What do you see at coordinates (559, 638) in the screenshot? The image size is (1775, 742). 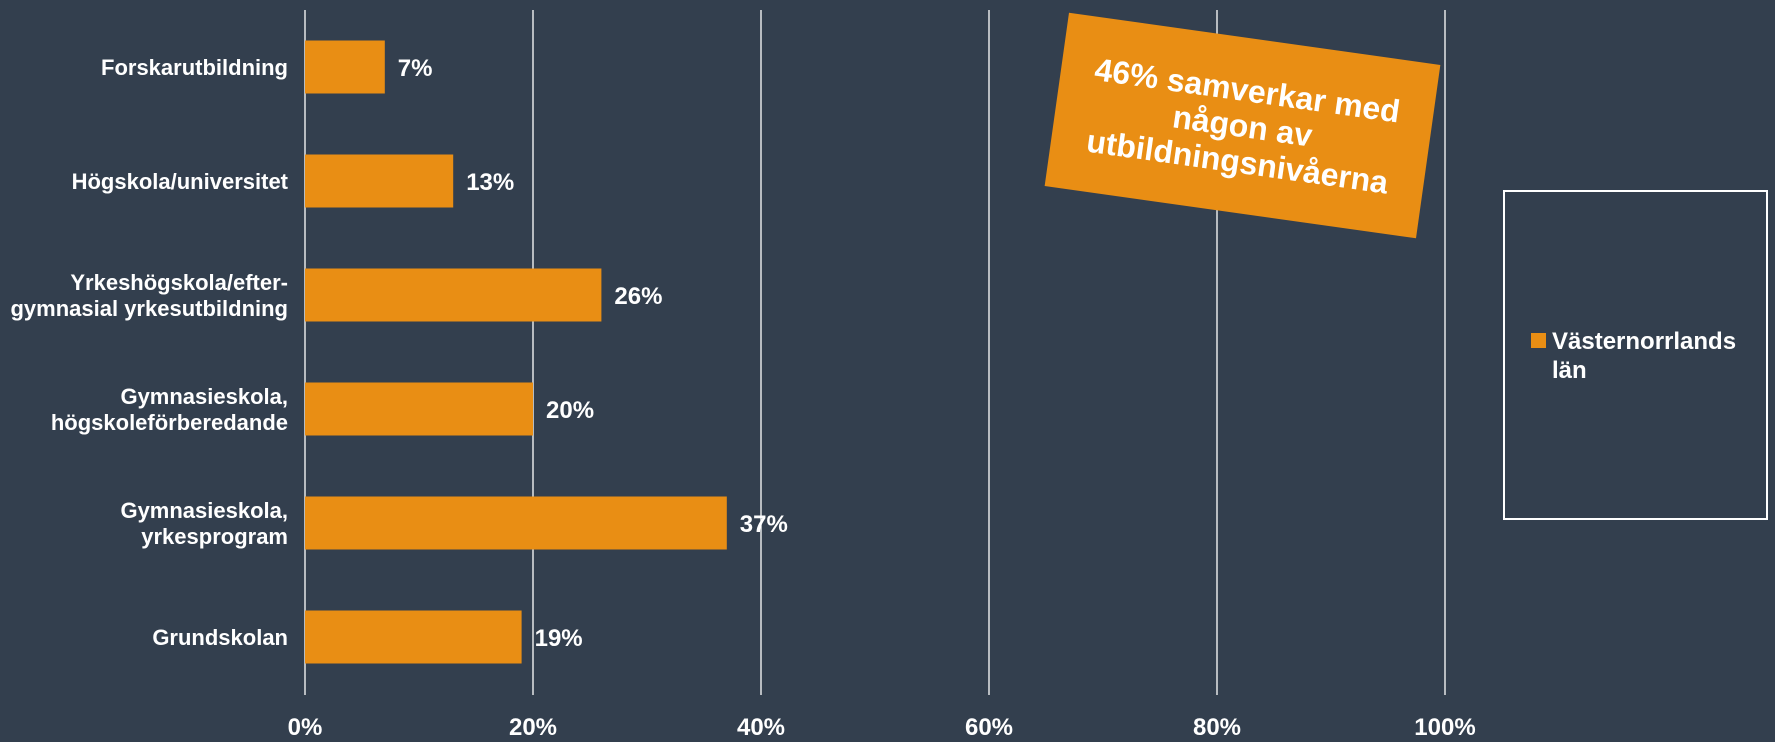 I see `data-label-5: 19%` at bounding box center [559, 638].